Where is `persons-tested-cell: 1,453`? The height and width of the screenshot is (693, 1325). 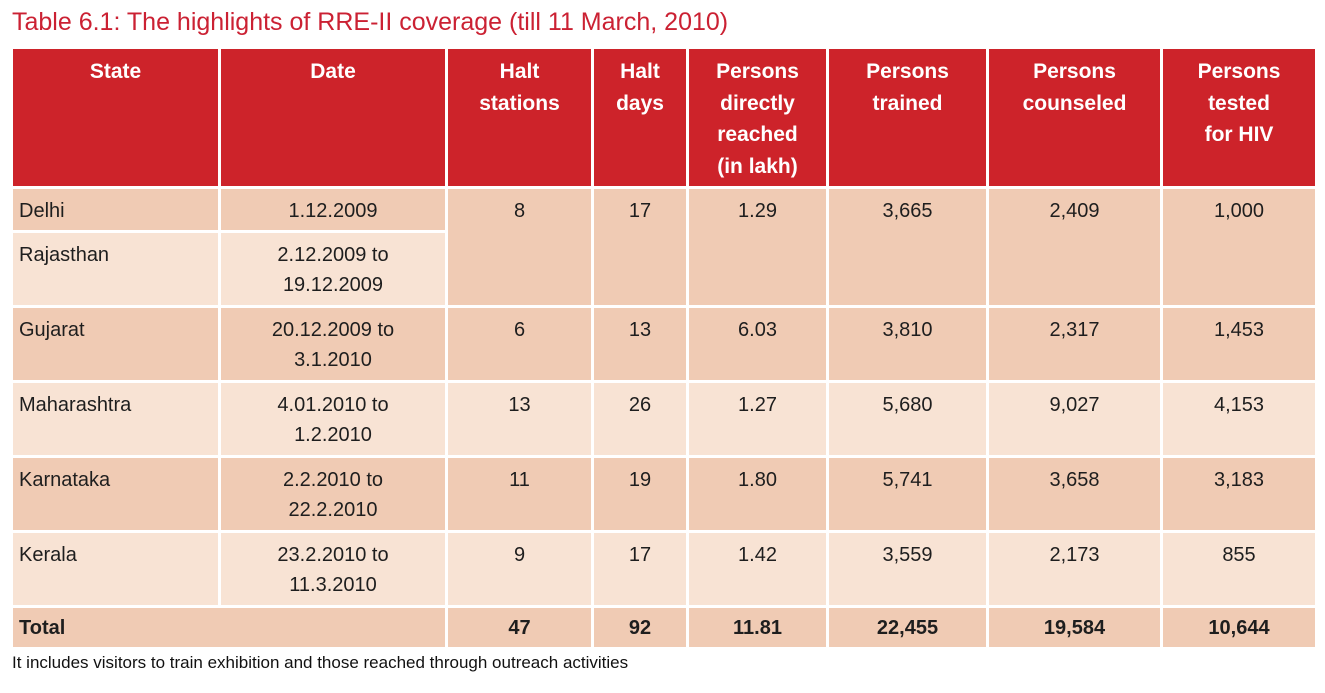
persons-tested-cell: 1,453 is located at coordinates (1239, 344).